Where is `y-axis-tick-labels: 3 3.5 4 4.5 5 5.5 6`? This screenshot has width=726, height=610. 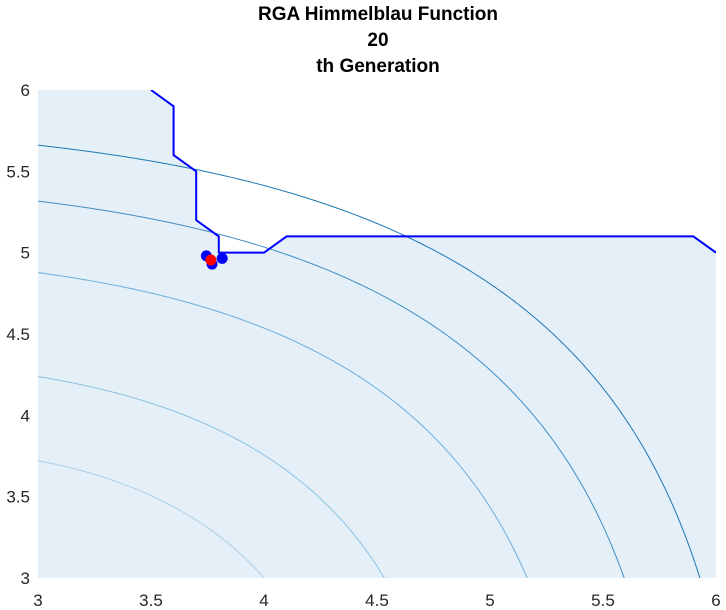
y-axis-tick-labels: 3 3.5 4 4.5 5 5.5 6 is located at coordinates (18, 334).